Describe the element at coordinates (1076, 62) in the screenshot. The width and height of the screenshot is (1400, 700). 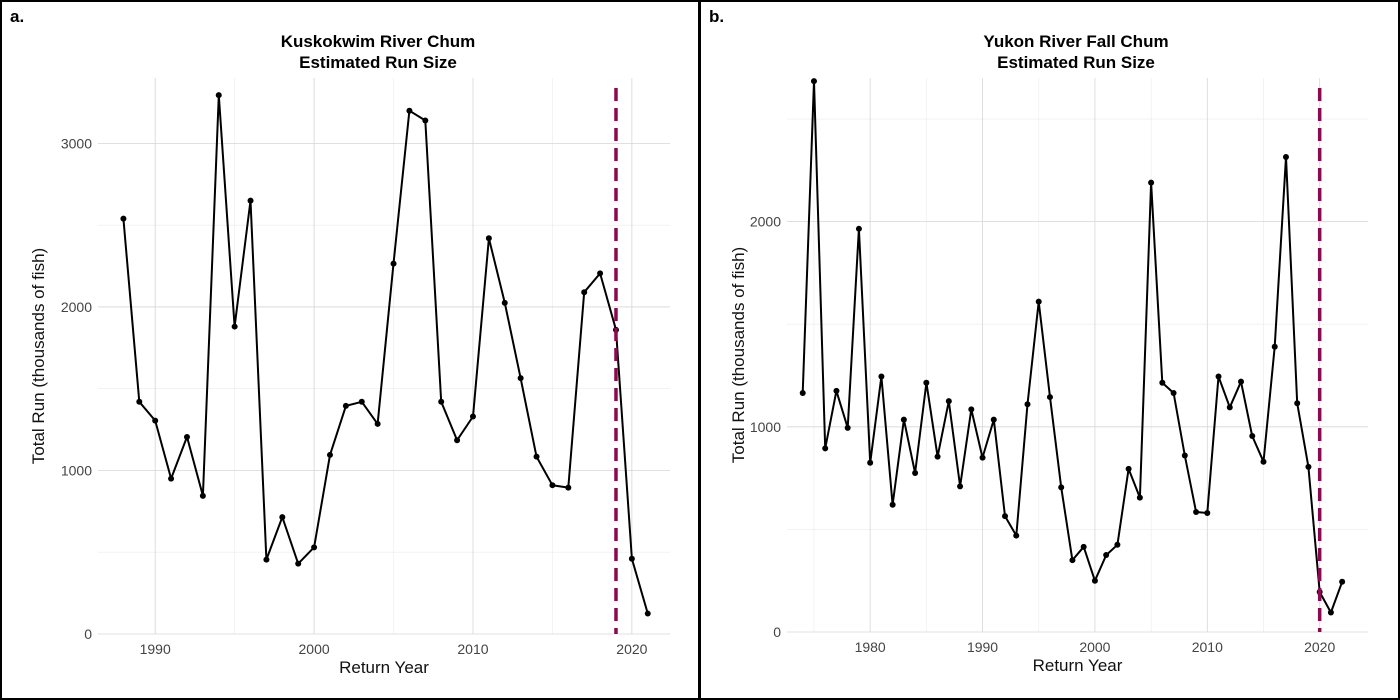
I see `chart-title-line2: Estimated Run Size` at that location.